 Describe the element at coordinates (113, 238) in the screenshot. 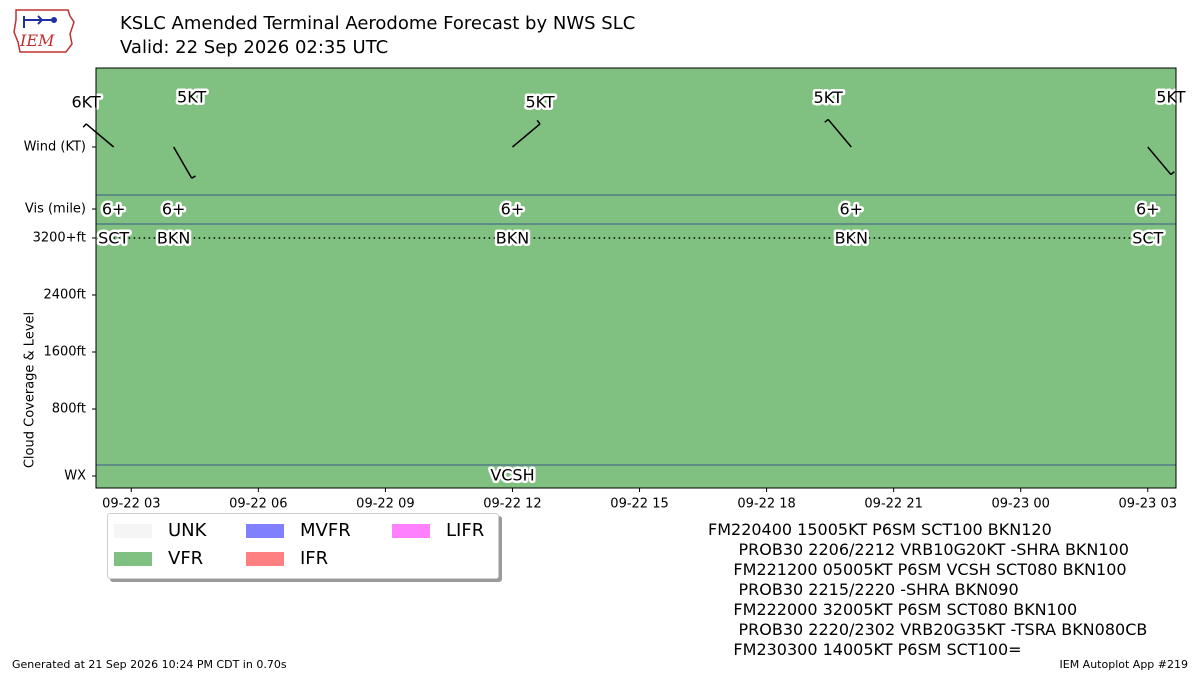

I see `cloud-coverage-label-0: SCT` at that location.